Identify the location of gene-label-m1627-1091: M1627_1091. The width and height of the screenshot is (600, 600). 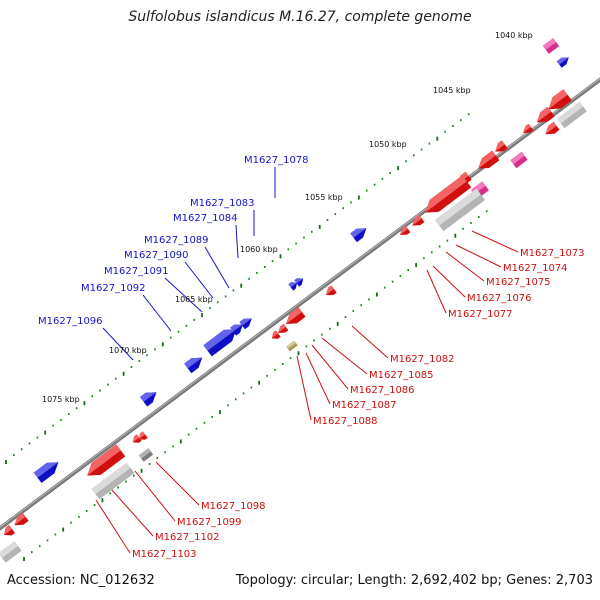
(136, 271).